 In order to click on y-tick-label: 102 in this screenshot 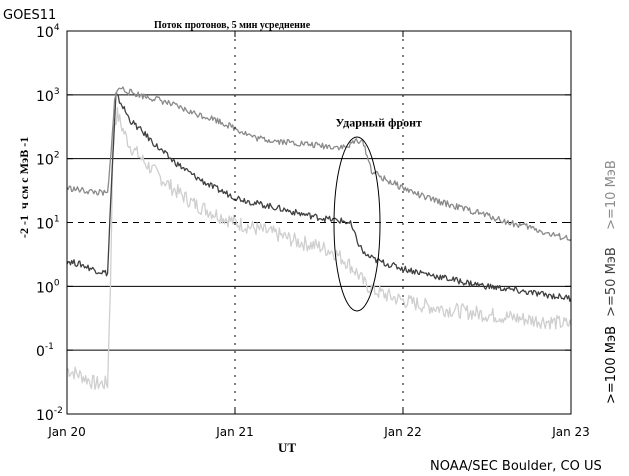, I will do `click(48, 160)`.